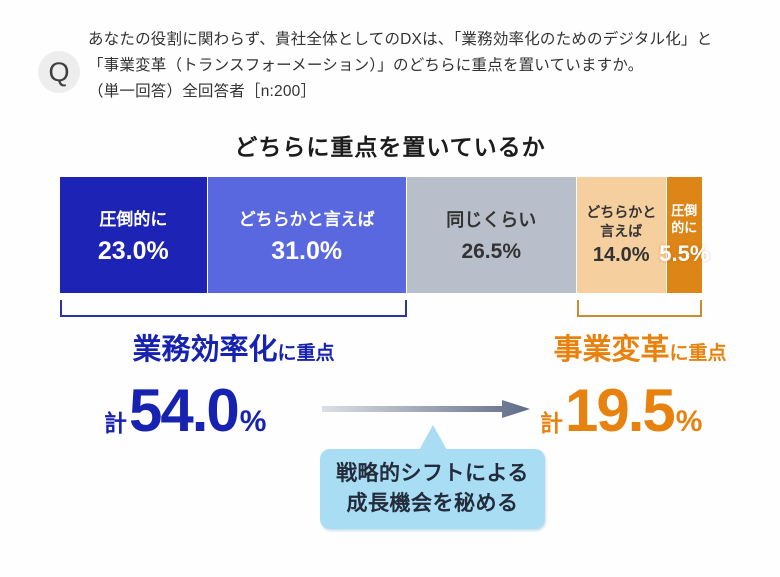 Image resolution: width=780 pixels, height=577 pixels. I want to click on bar-segment-overwhelmingly-efficiency: 圧倒的に 23.0%, so click(134, 235).